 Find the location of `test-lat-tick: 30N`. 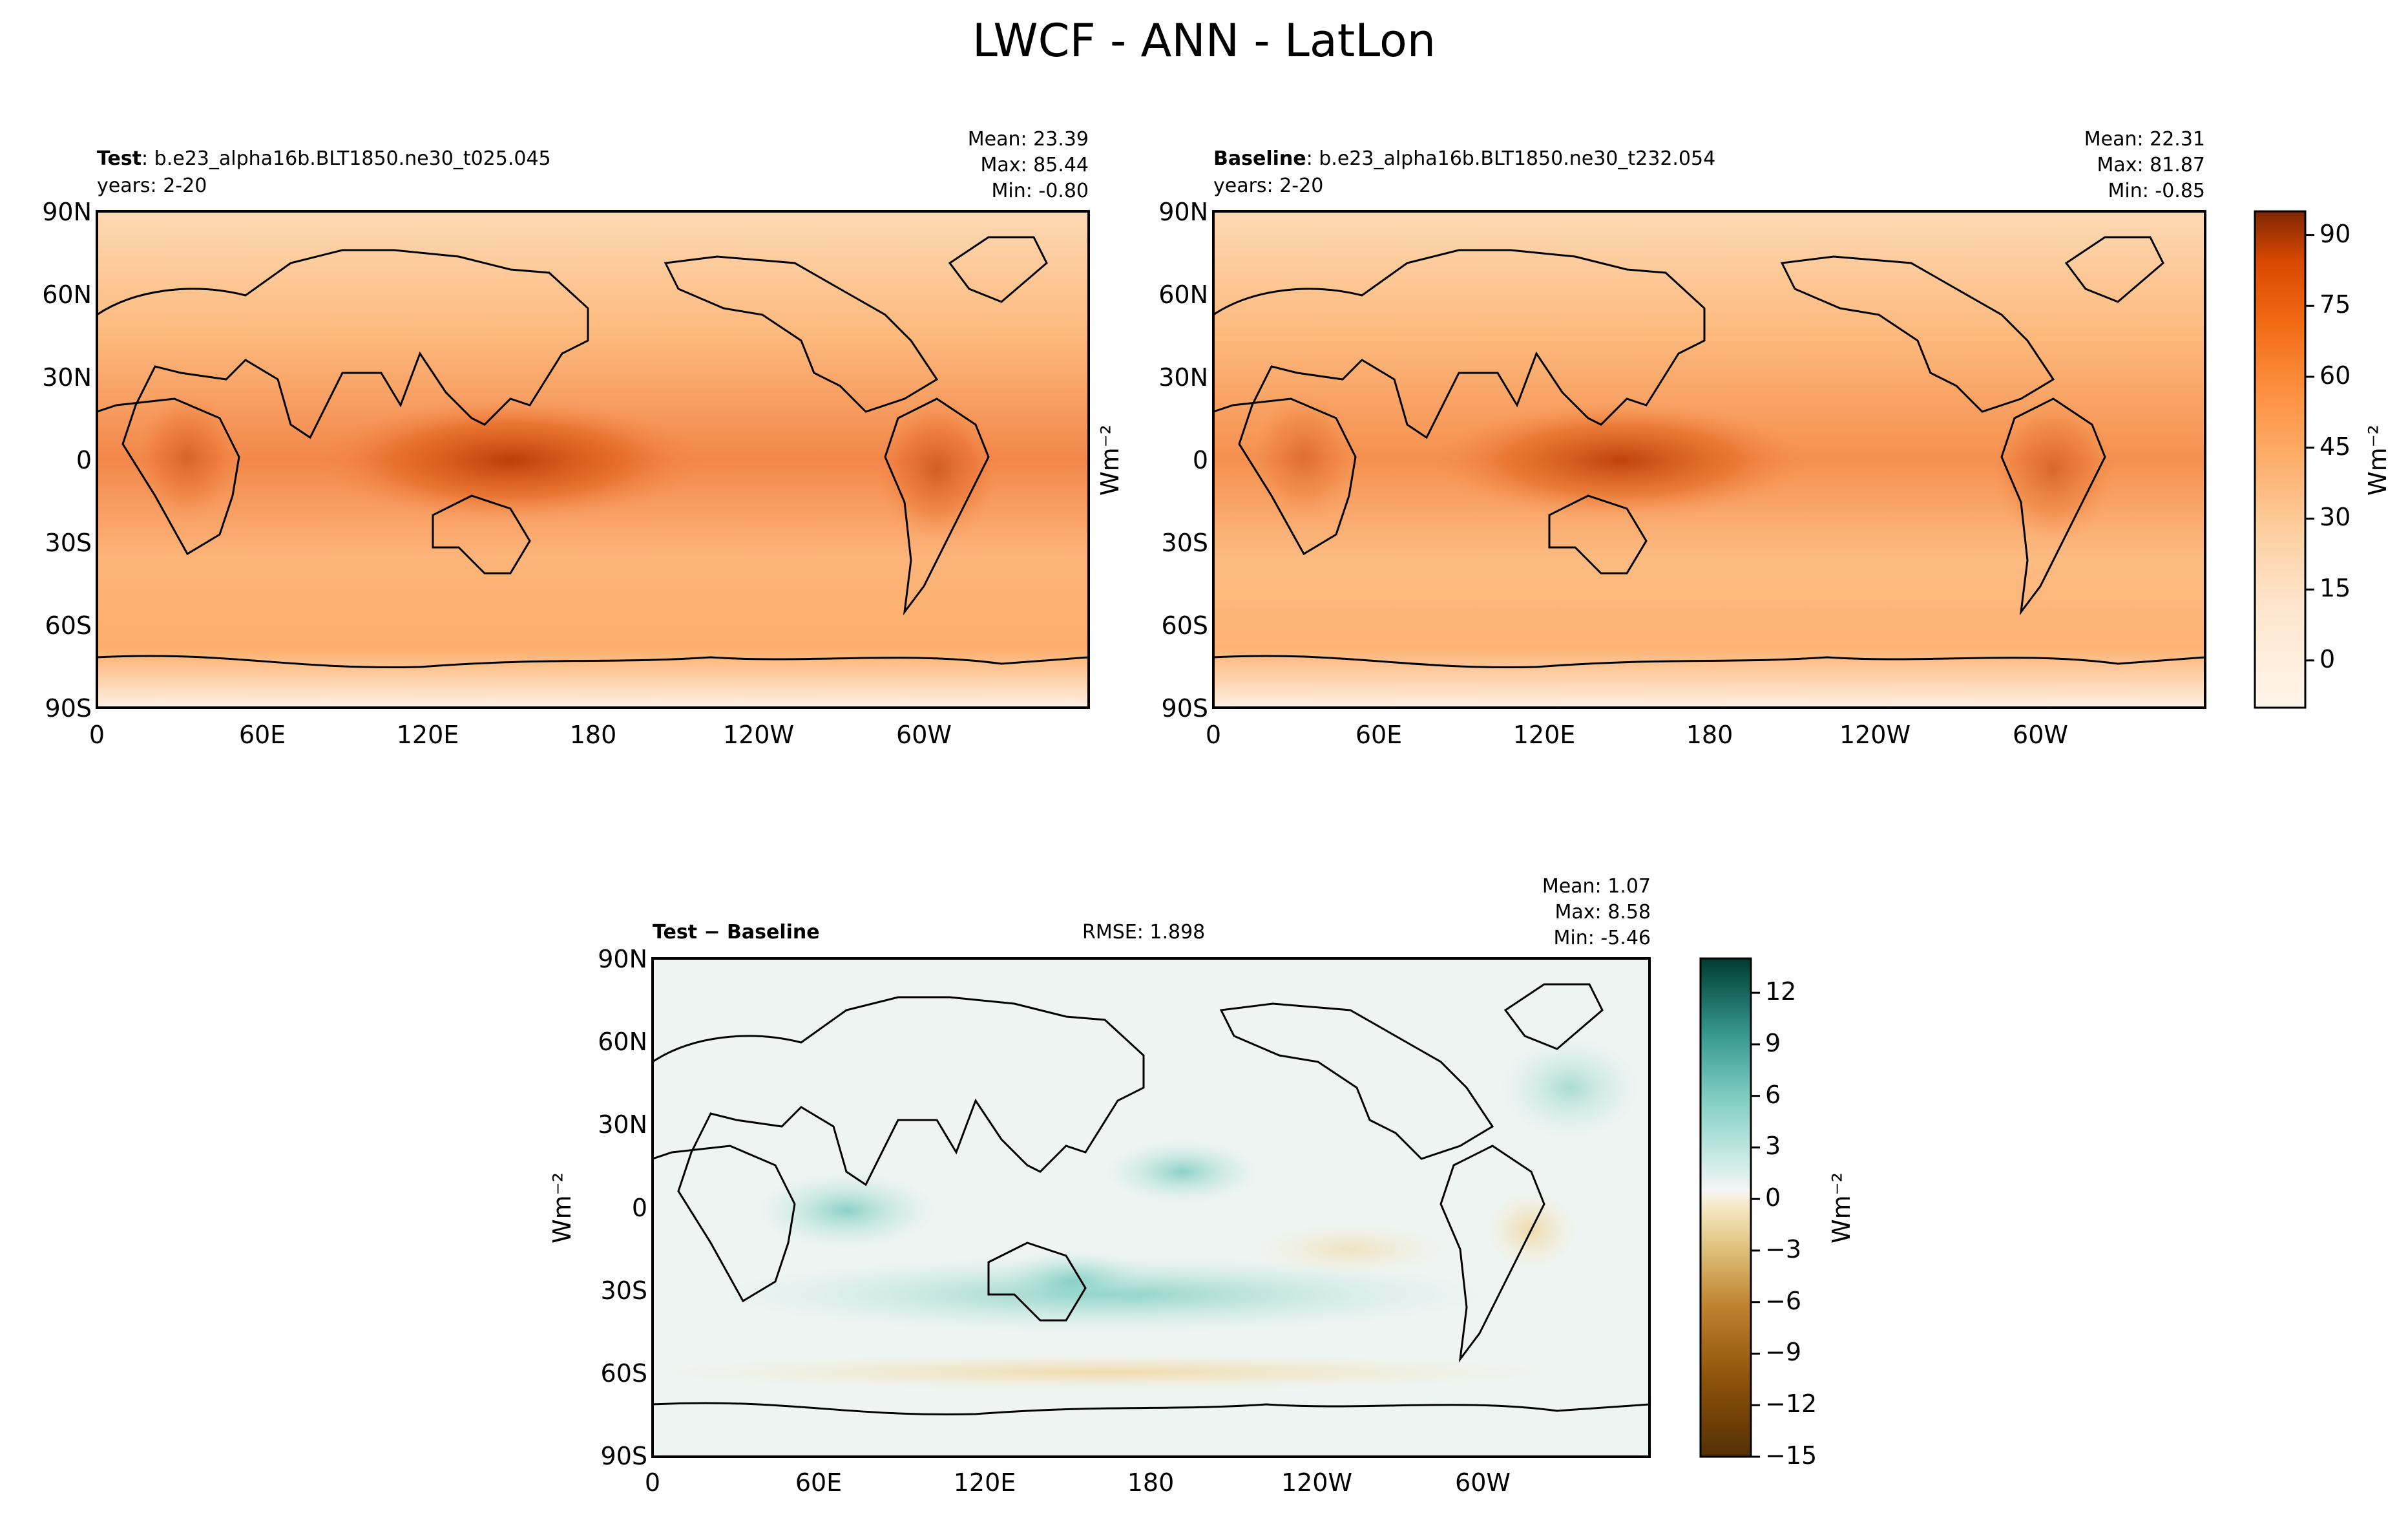

test-lat-tick: 30N is located at coordinates (67, 377).